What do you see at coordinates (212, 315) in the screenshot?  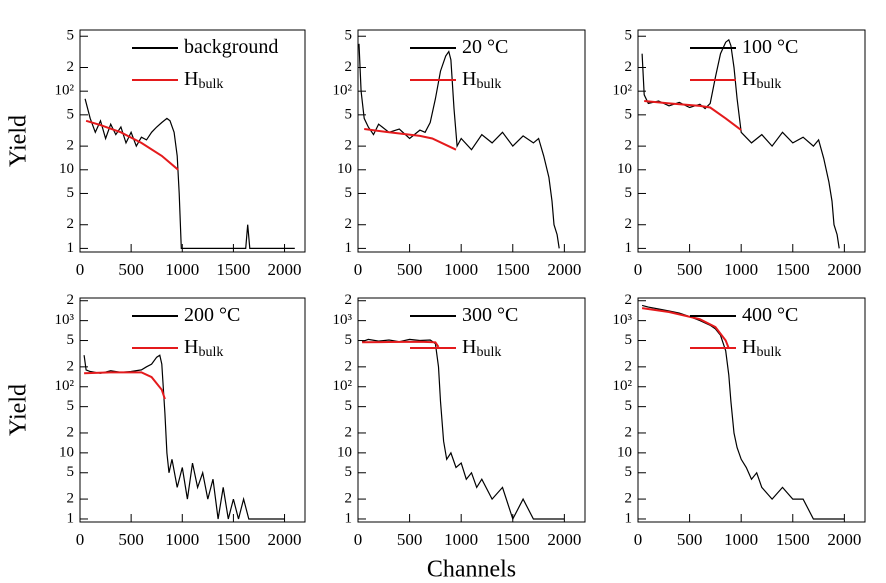 I see `legend-name: 200 °C` at bounding box center [212, 315].